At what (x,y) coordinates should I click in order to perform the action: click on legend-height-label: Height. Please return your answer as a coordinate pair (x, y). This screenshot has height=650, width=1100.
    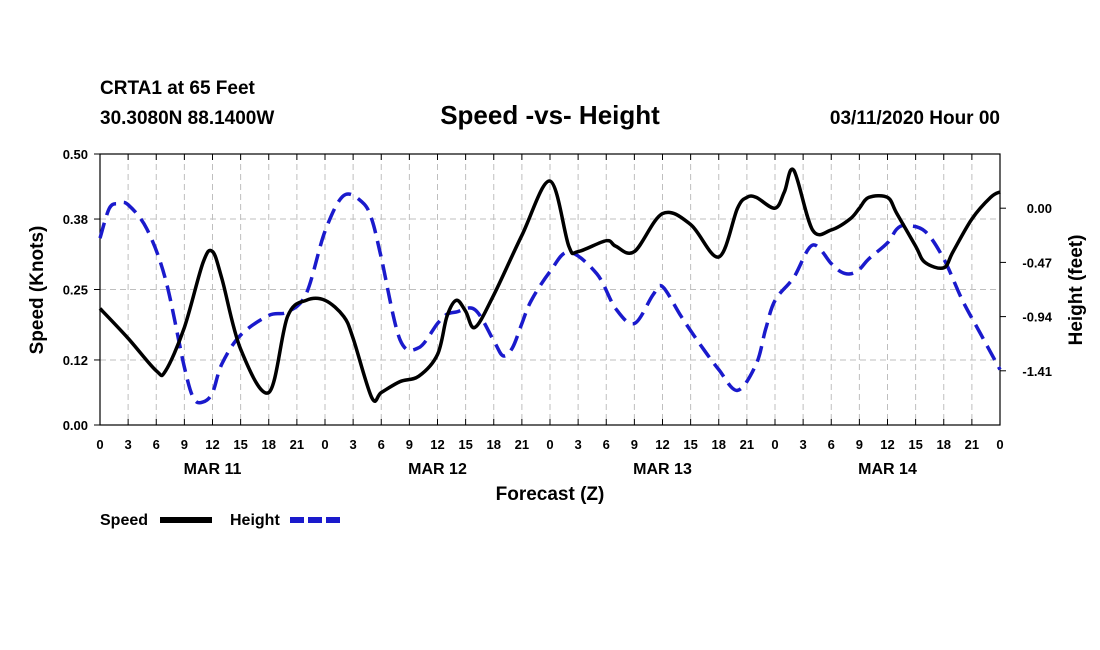
    Looking at the image, I should click on (255, 520).